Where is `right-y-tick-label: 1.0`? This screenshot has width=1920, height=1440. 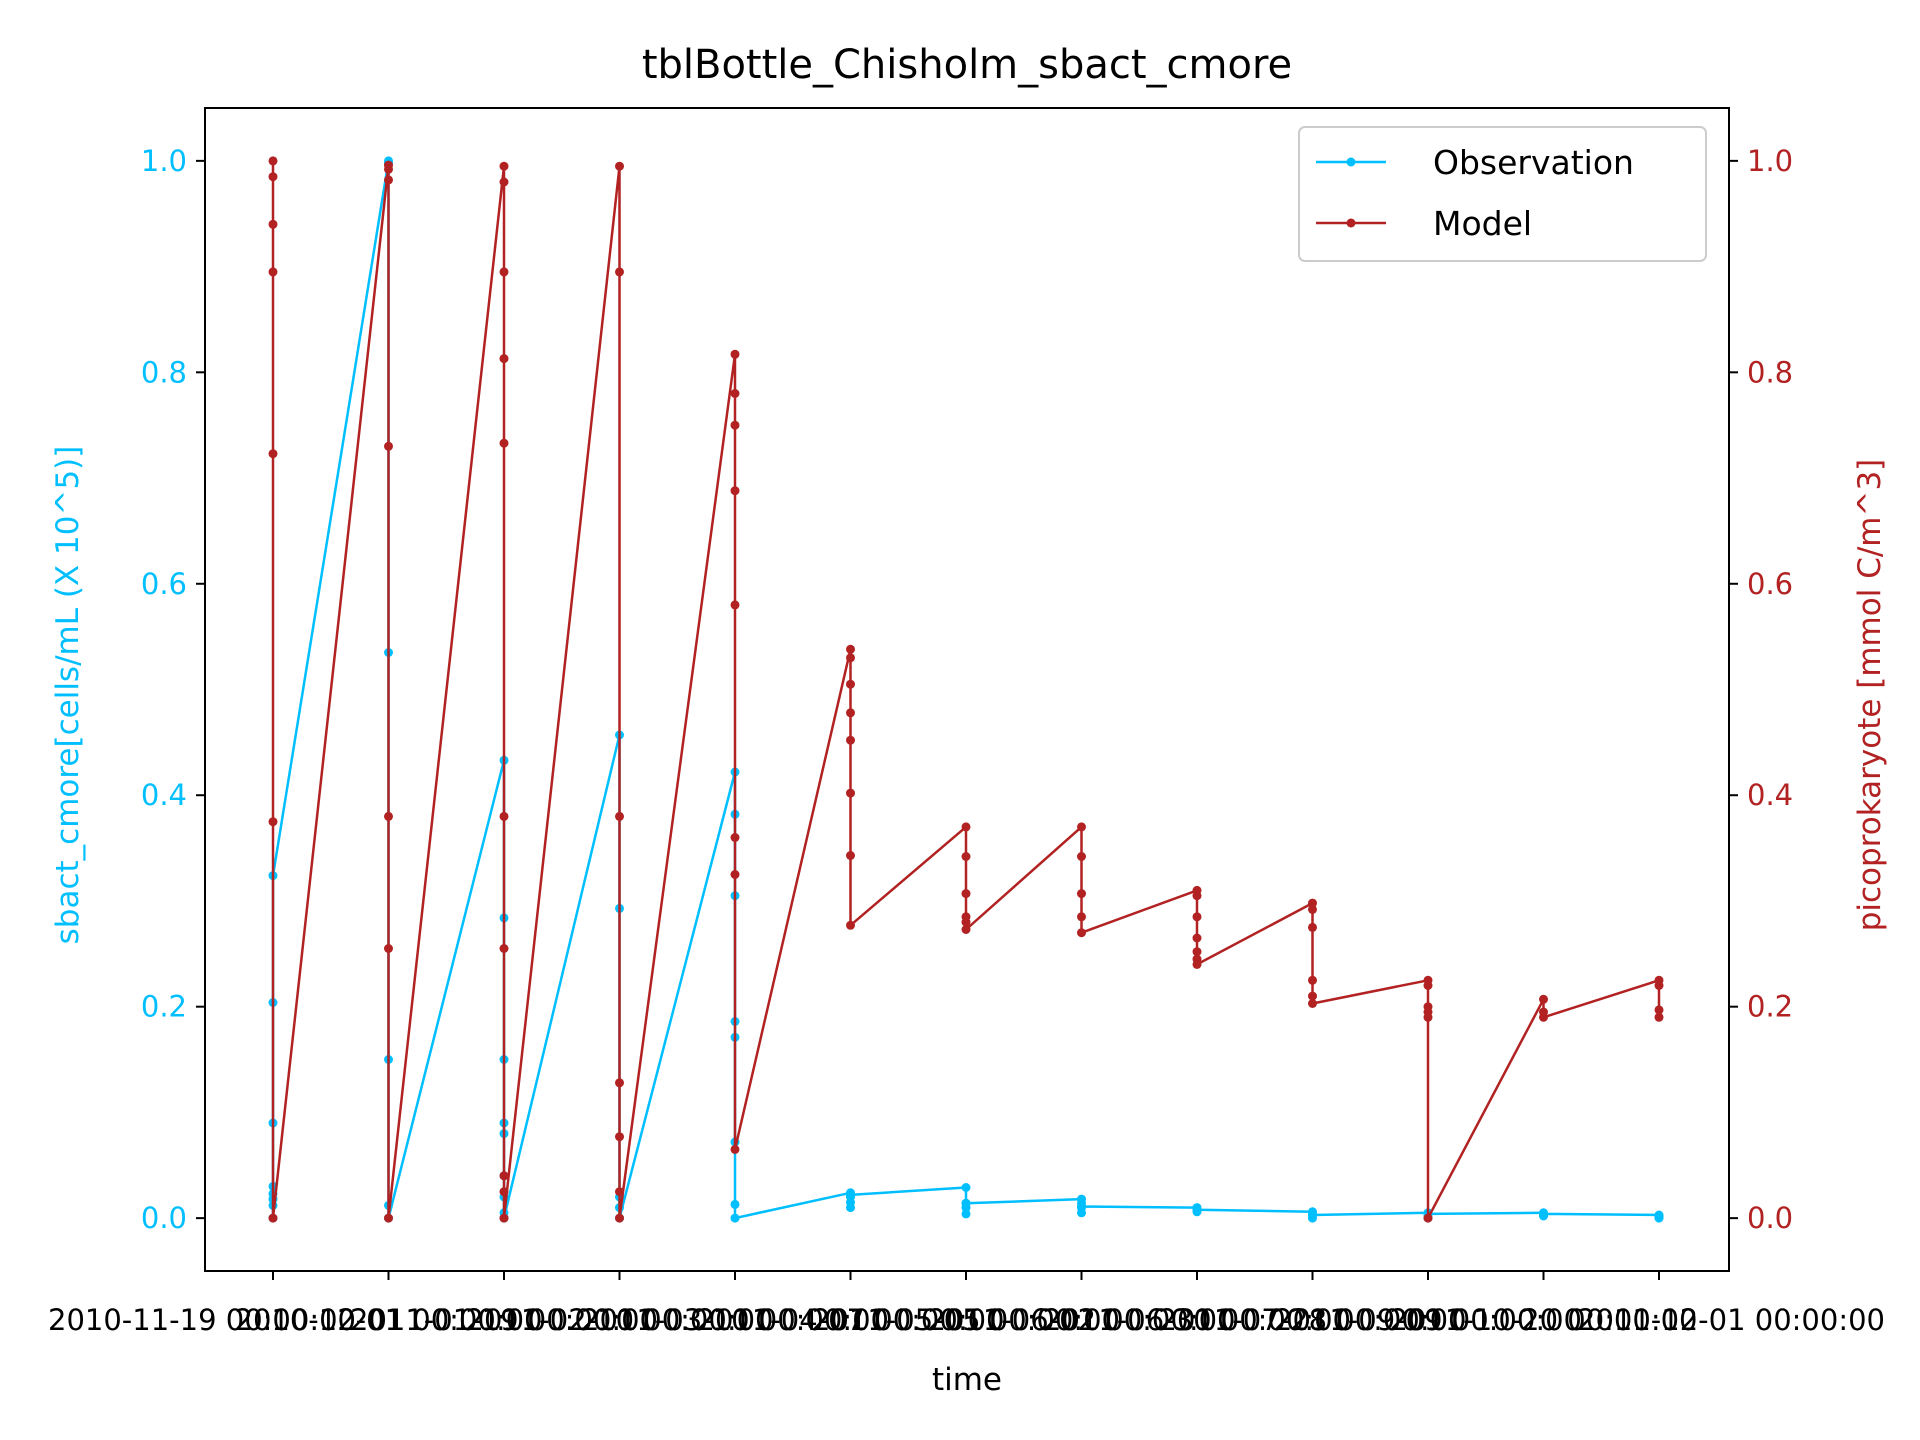 right-y-tick-label: 1.0 is located at coordinates (1770, 161).